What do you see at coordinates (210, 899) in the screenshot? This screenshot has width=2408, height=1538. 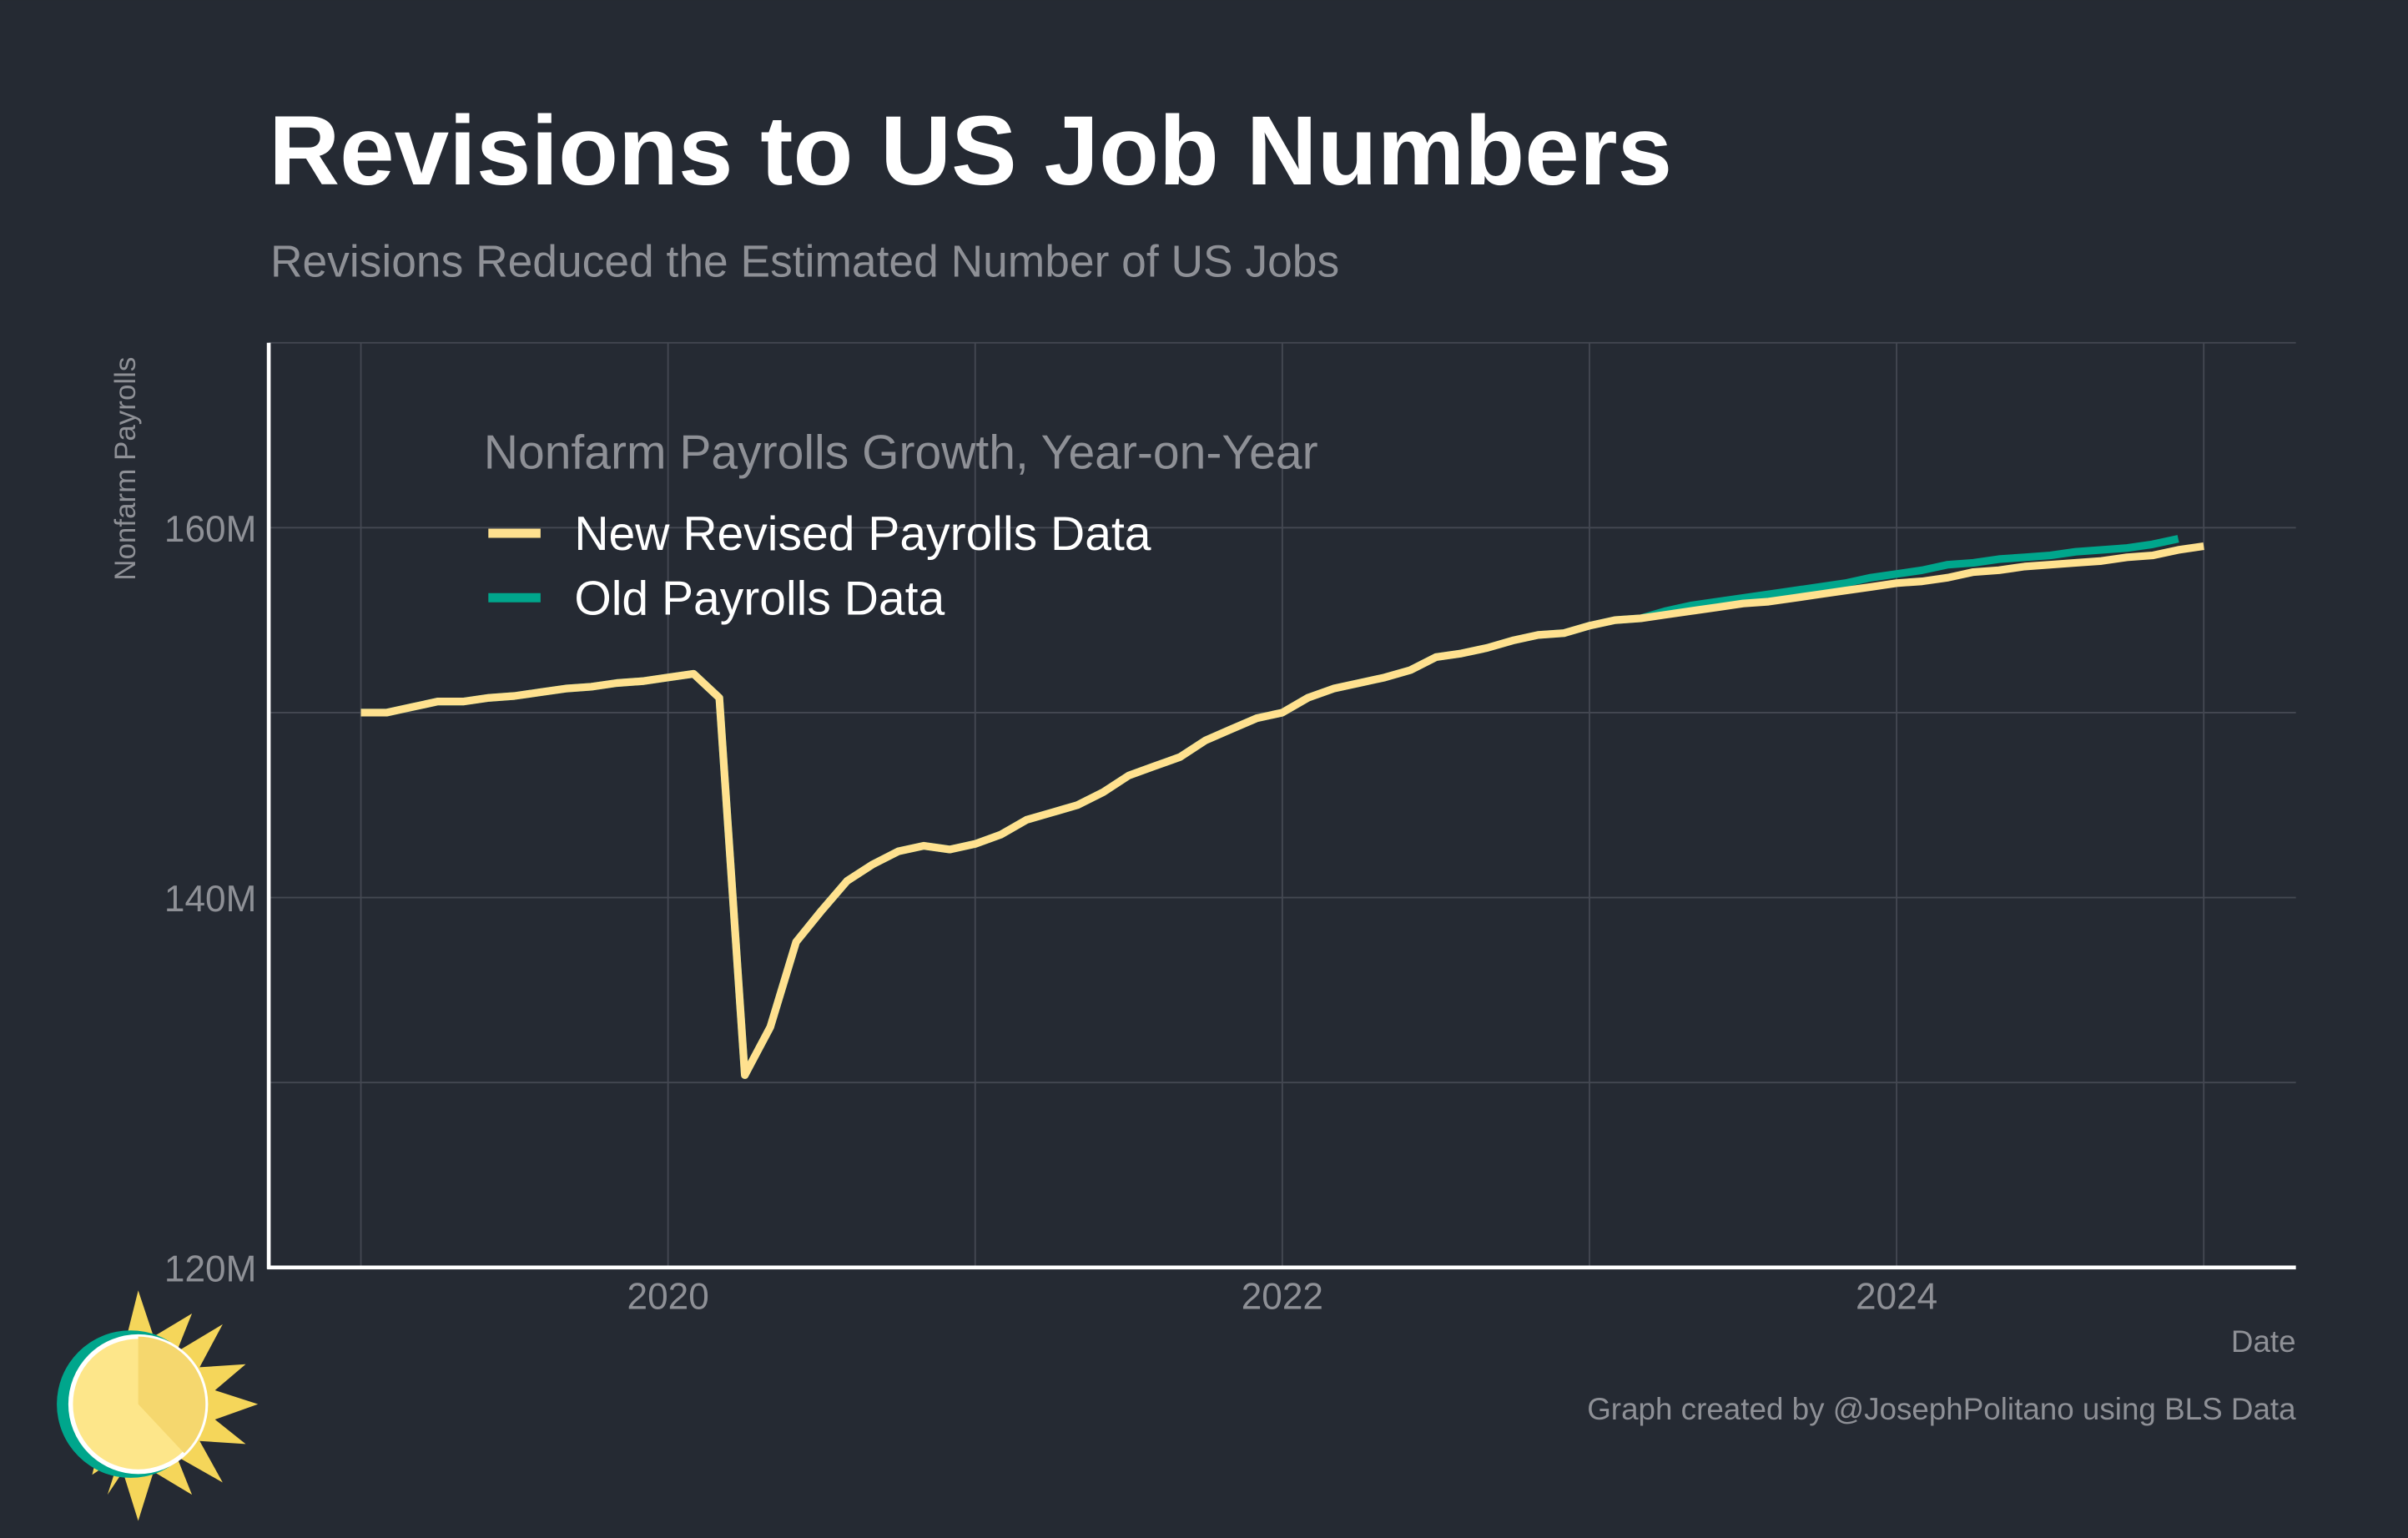 I see `y-tick-label: 140M` at bounding box center [210, 899].